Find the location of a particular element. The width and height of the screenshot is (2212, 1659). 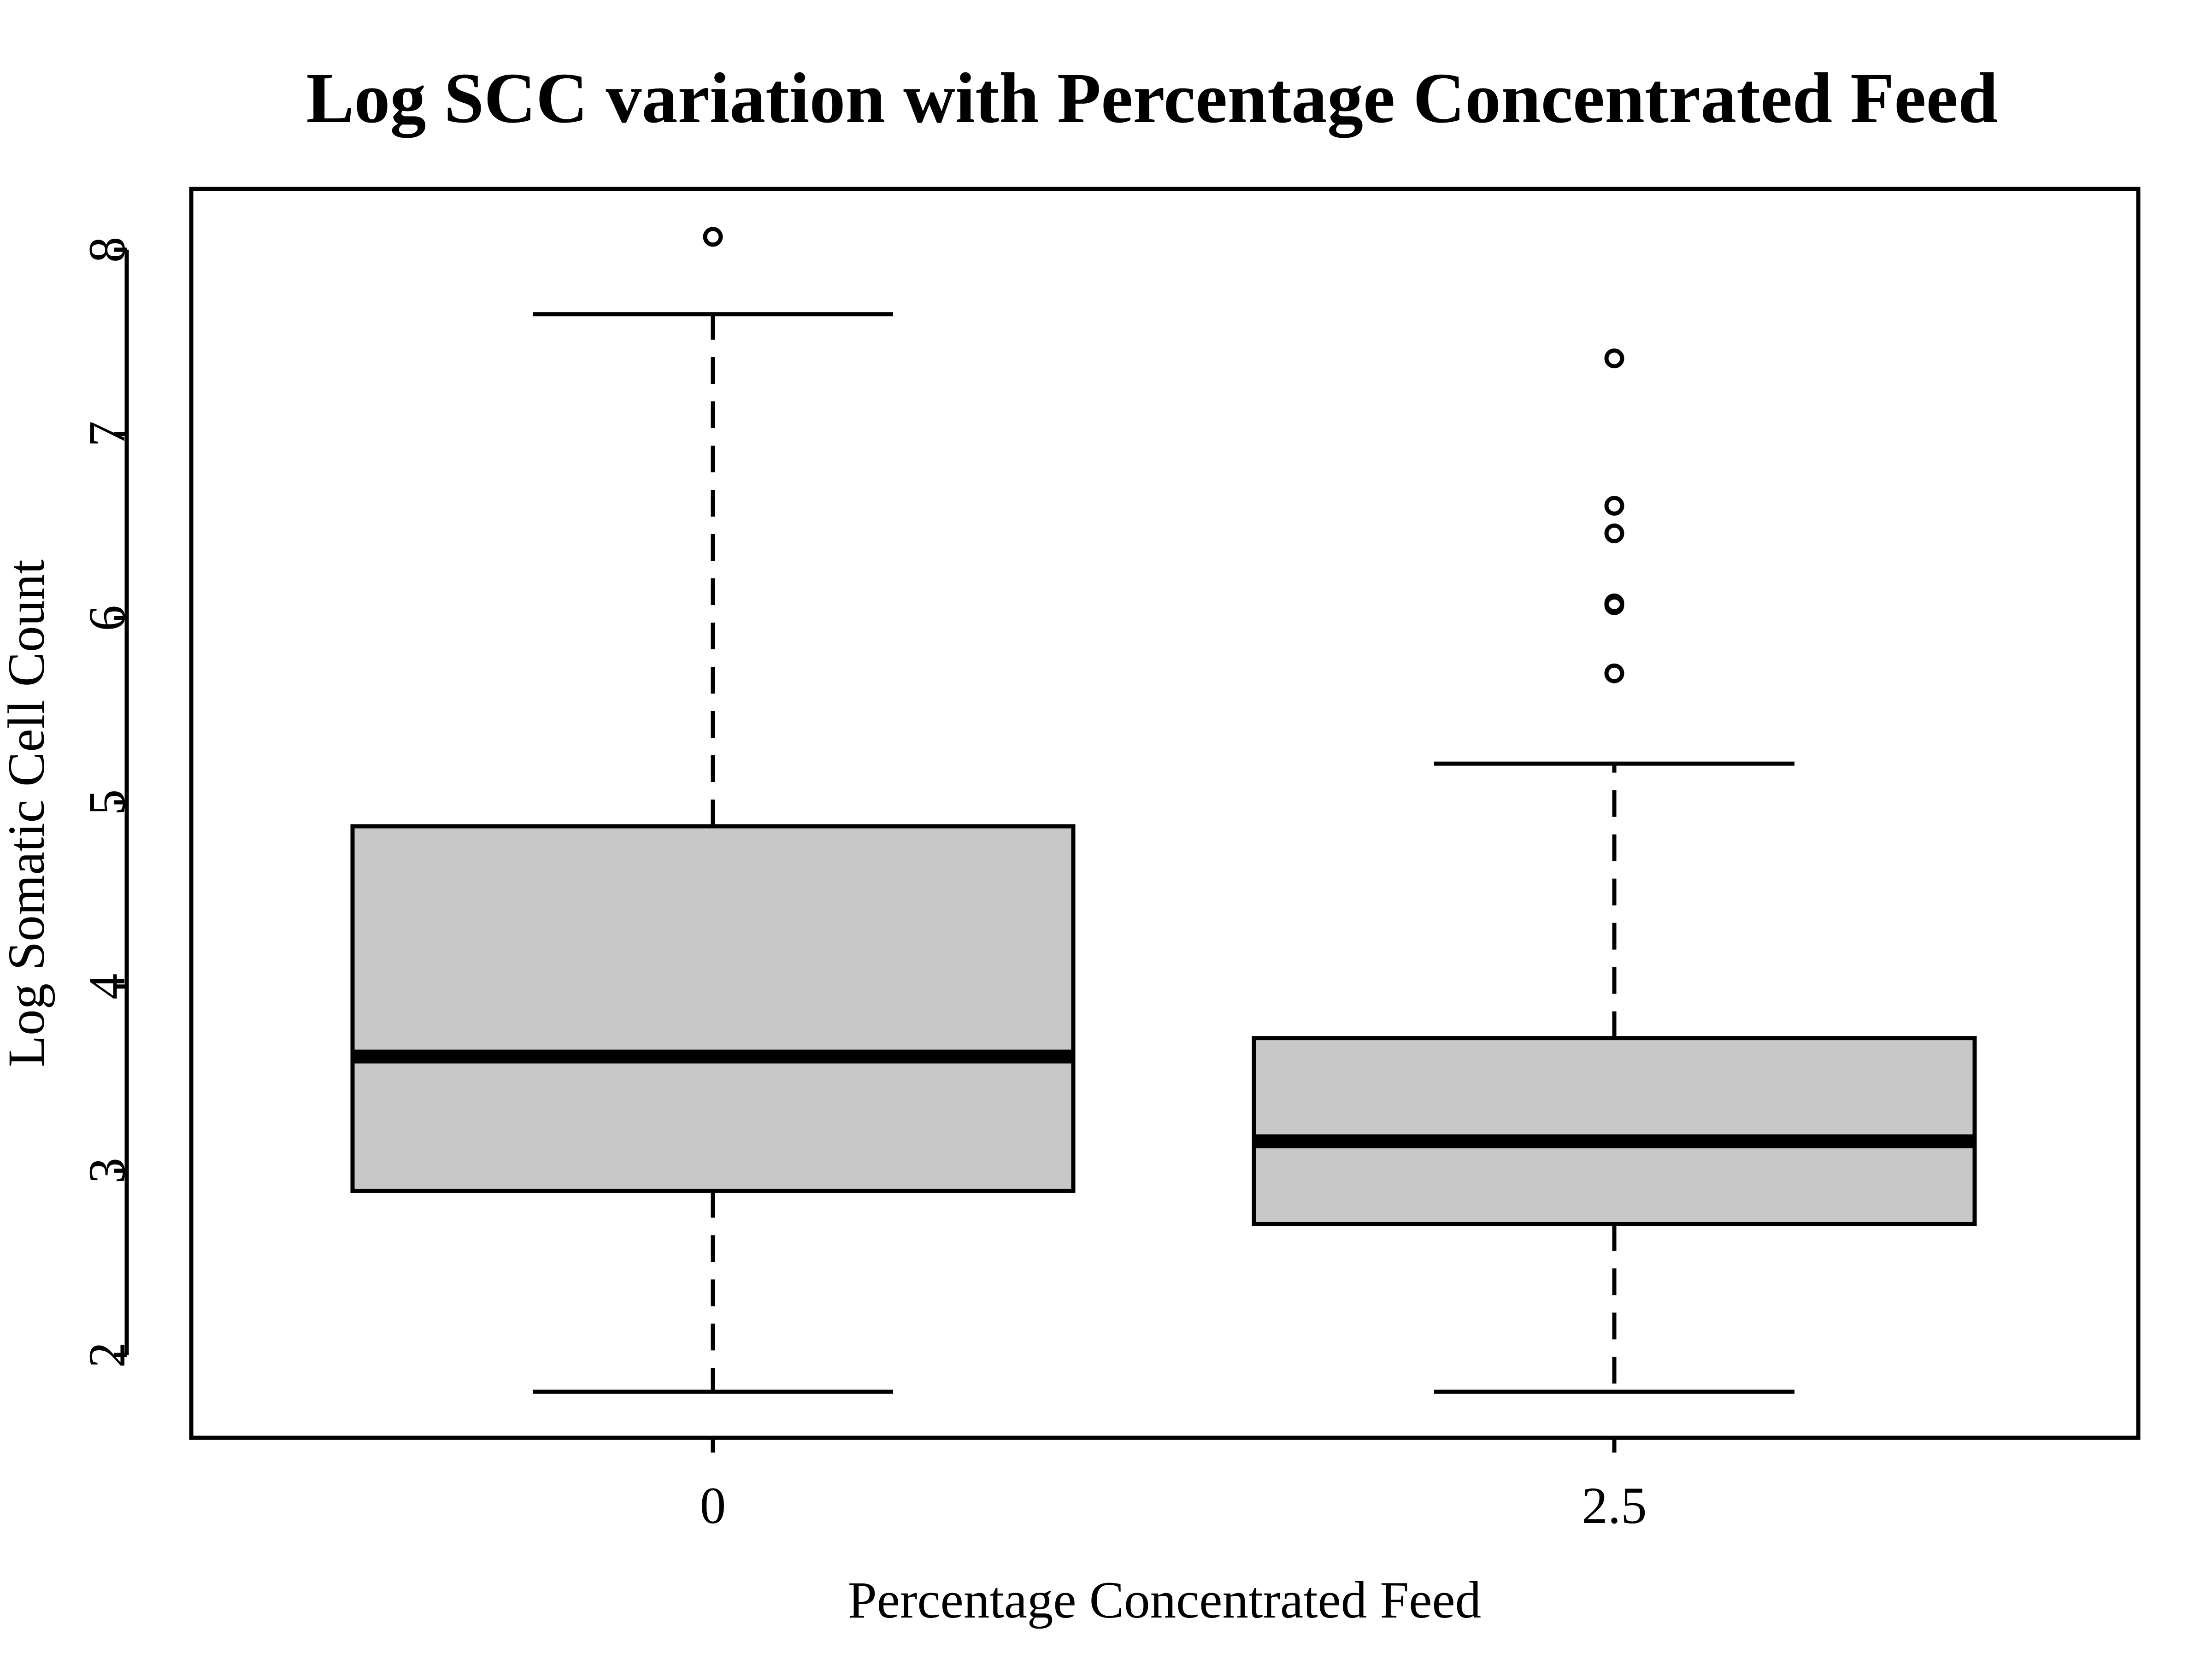

y-axis: 2 3 4 5 6 7 8 is located at coordinates (107, 802).